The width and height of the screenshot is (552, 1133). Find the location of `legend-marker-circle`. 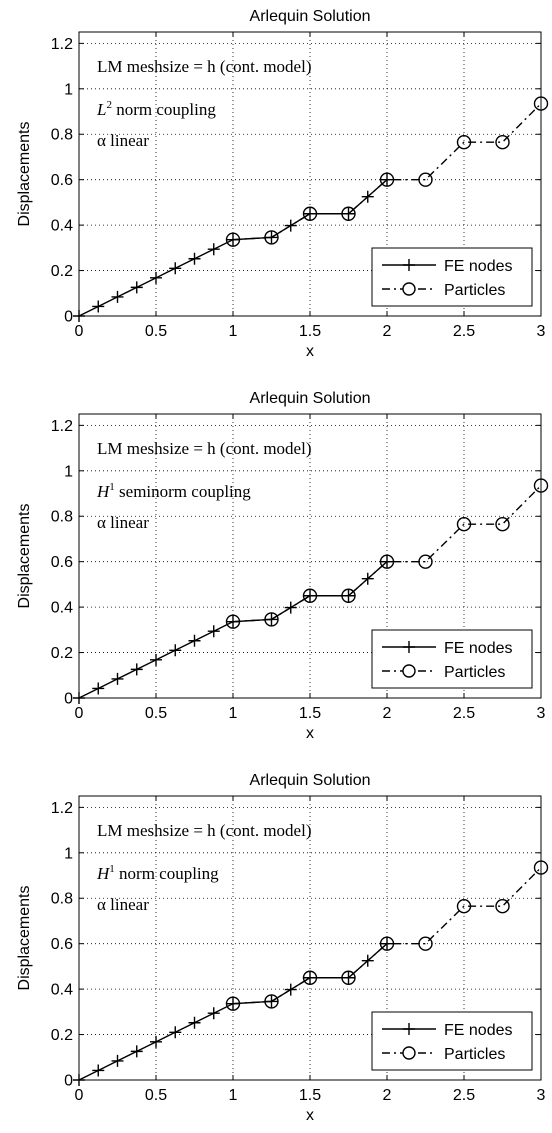

legend-marker-circle is located at coordinates (409, 671).